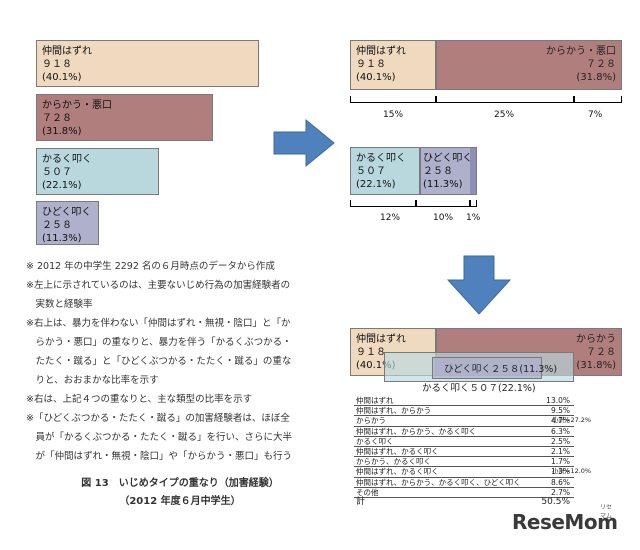  What do you see at coordinates (560, 462) in the screenshot?
I see `table-cell-value: 1.7%` at bounding box center [560, 462].